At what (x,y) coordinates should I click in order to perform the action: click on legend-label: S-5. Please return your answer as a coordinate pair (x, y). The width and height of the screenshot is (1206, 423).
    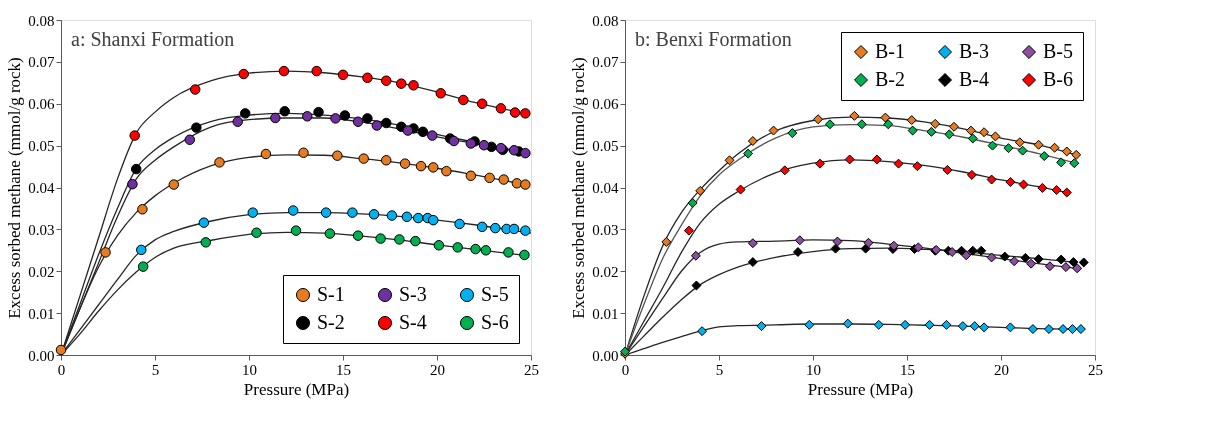
    Looking at the image, I should click on (495, 294).